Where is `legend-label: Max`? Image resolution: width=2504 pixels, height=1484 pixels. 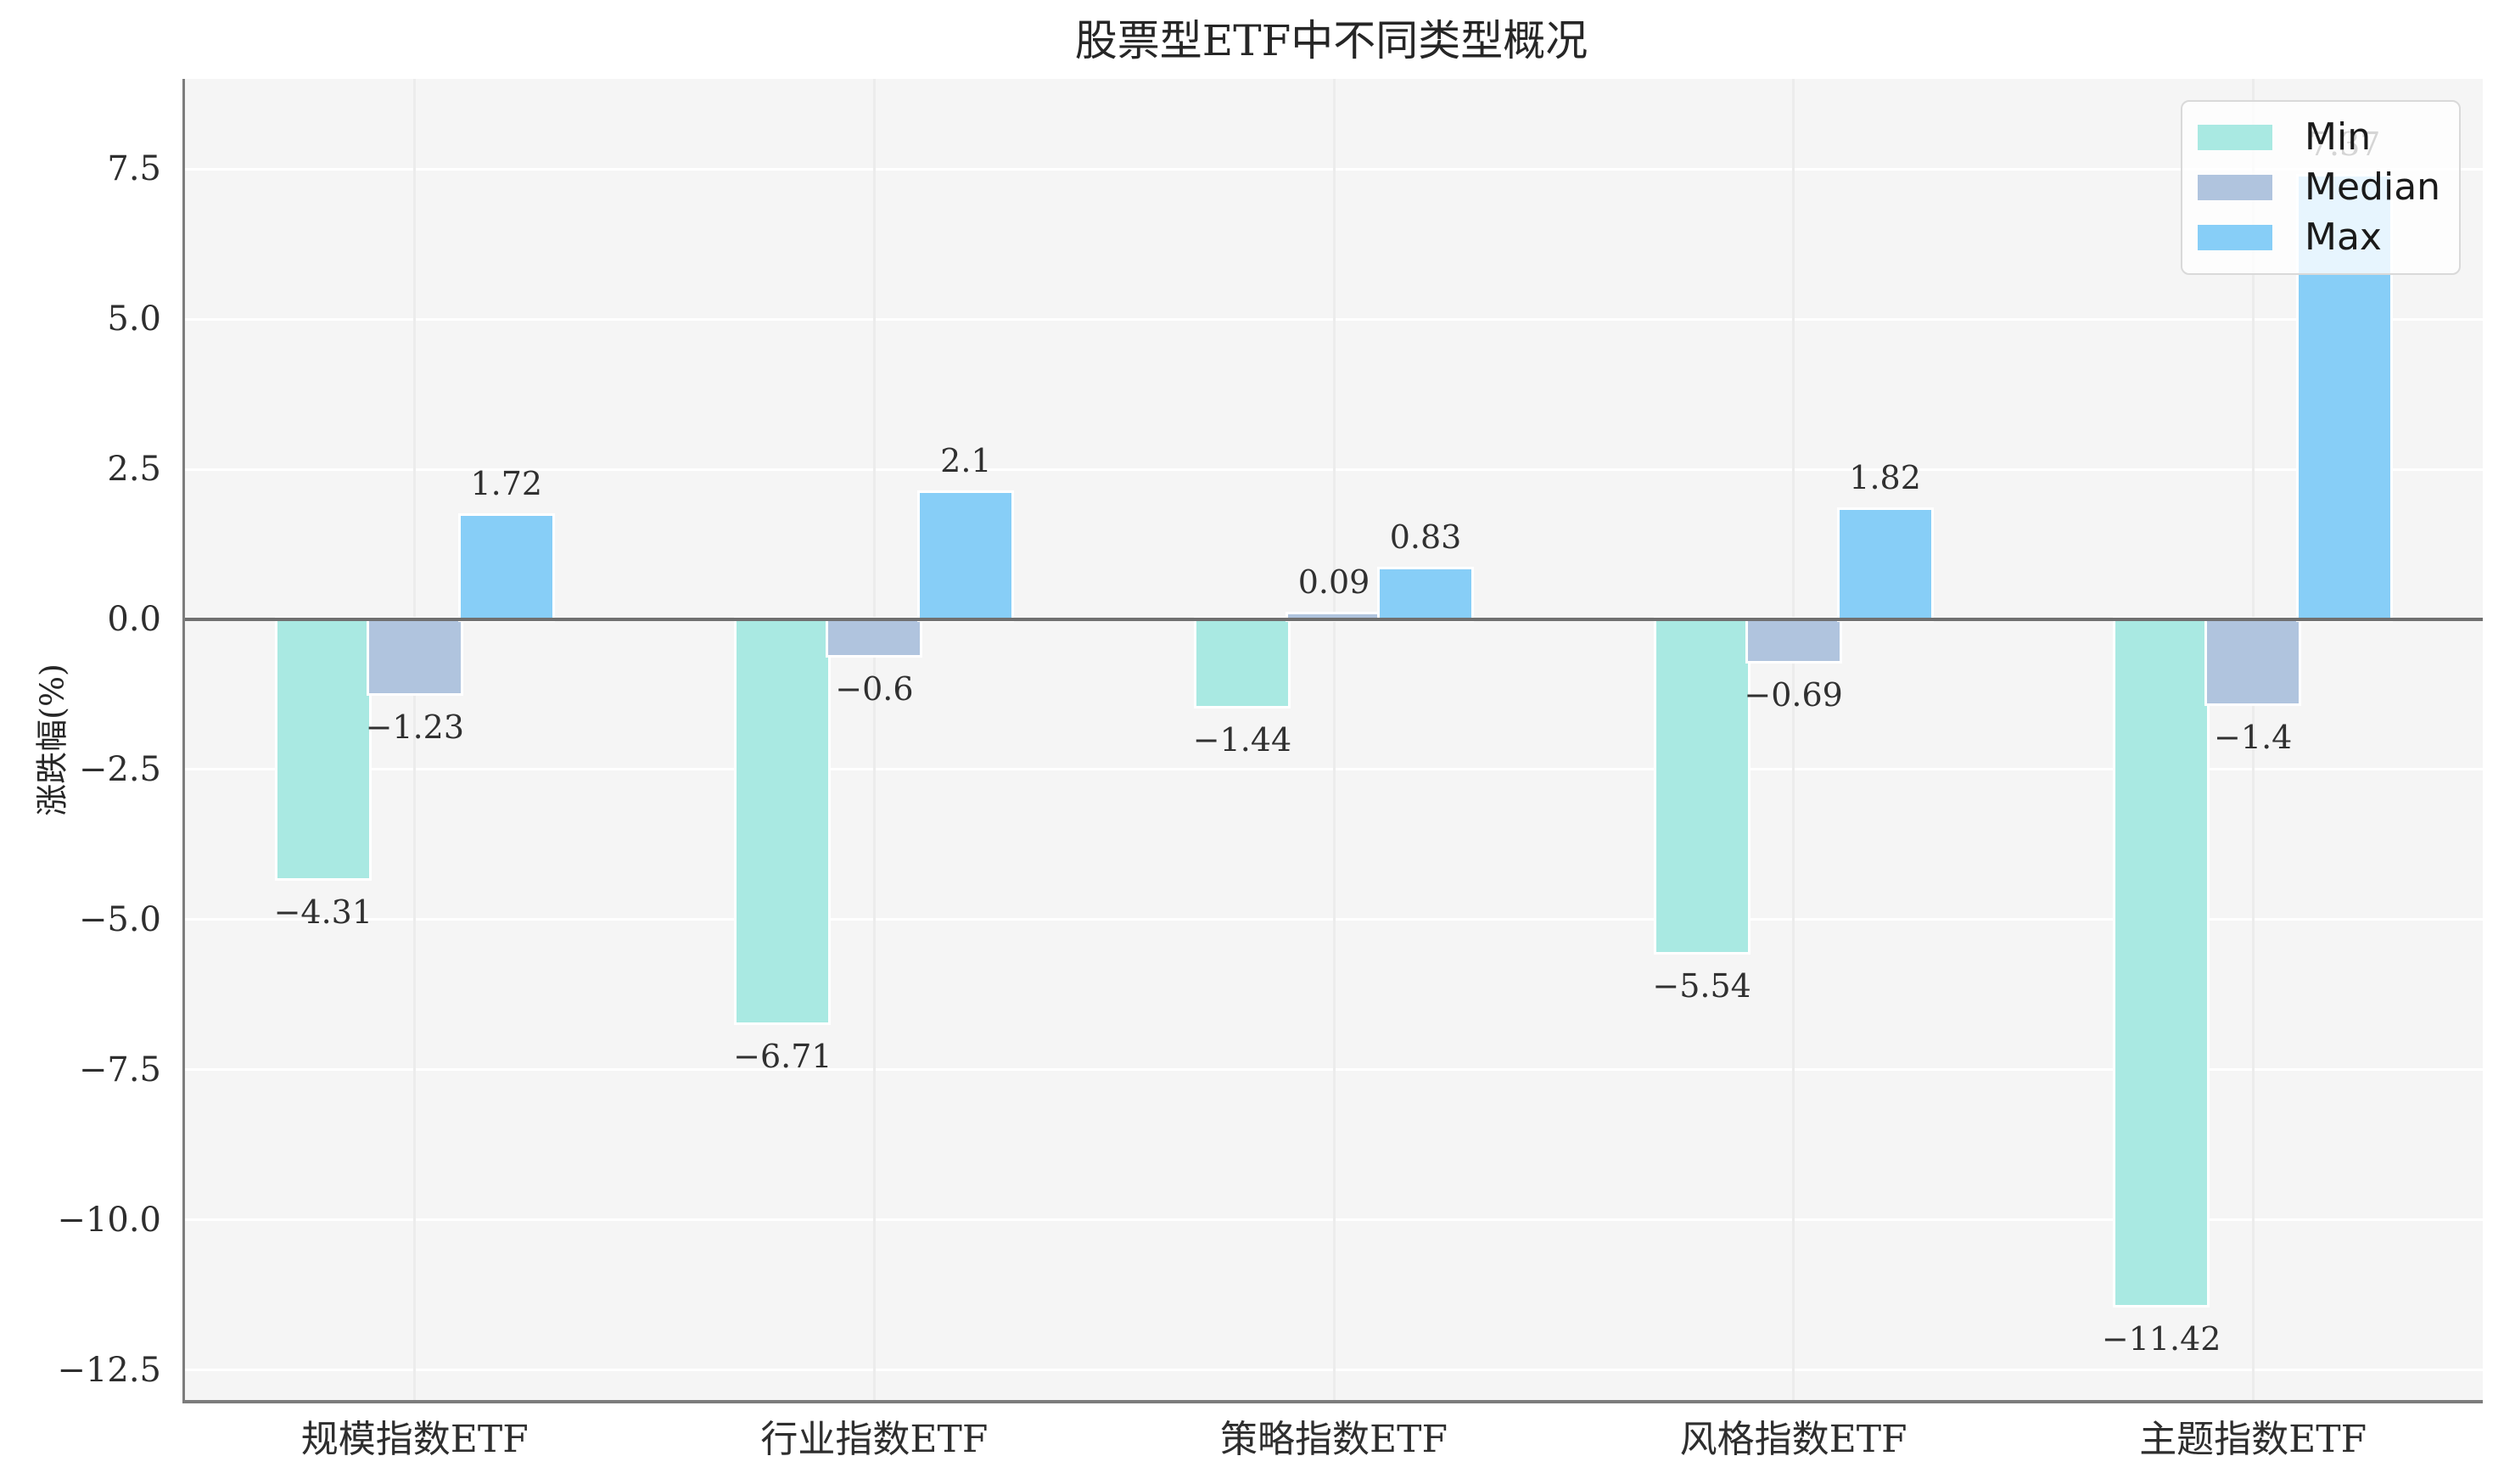 legend-label: Max is located at coordinates (2343, 238).